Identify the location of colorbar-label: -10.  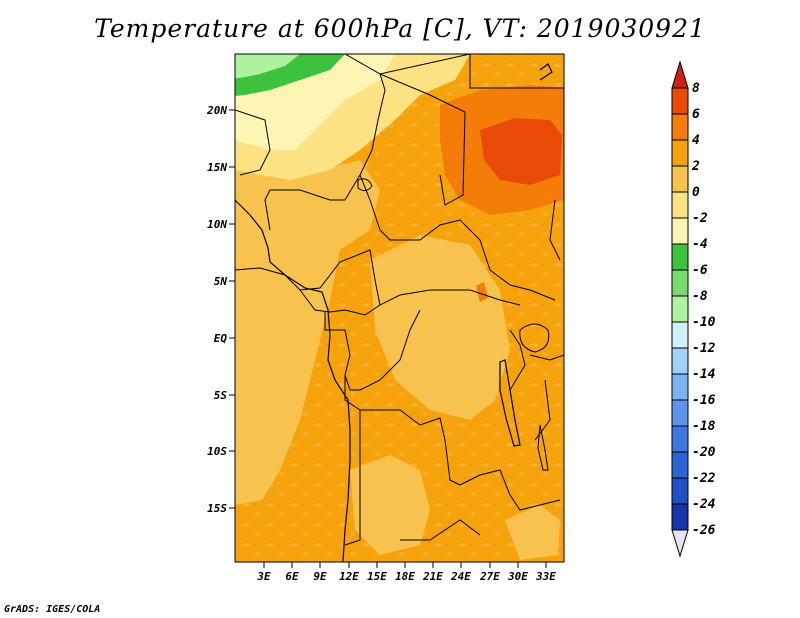
(704, 322).